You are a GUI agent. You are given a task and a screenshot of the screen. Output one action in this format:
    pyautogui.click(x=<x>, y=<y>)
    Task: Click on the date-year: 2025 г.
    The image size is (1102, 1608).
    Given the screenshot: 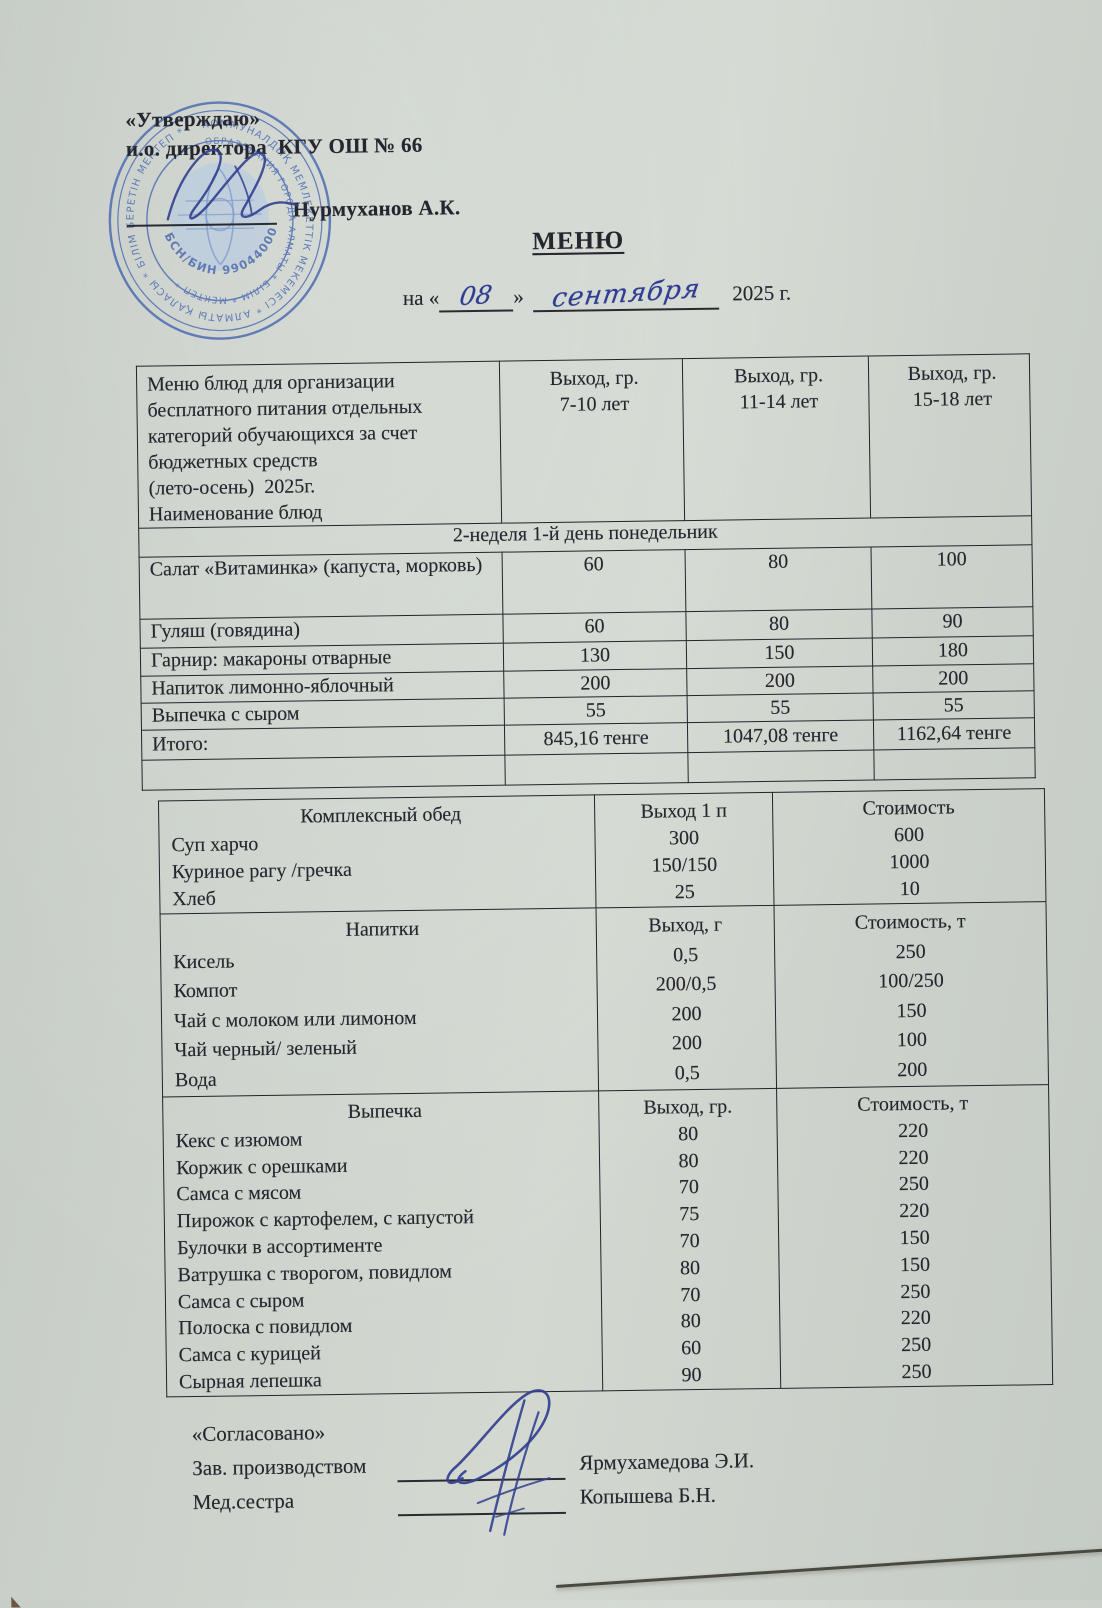 What is the action you would take?
    pyautogui.click(x=762, y=293)
    